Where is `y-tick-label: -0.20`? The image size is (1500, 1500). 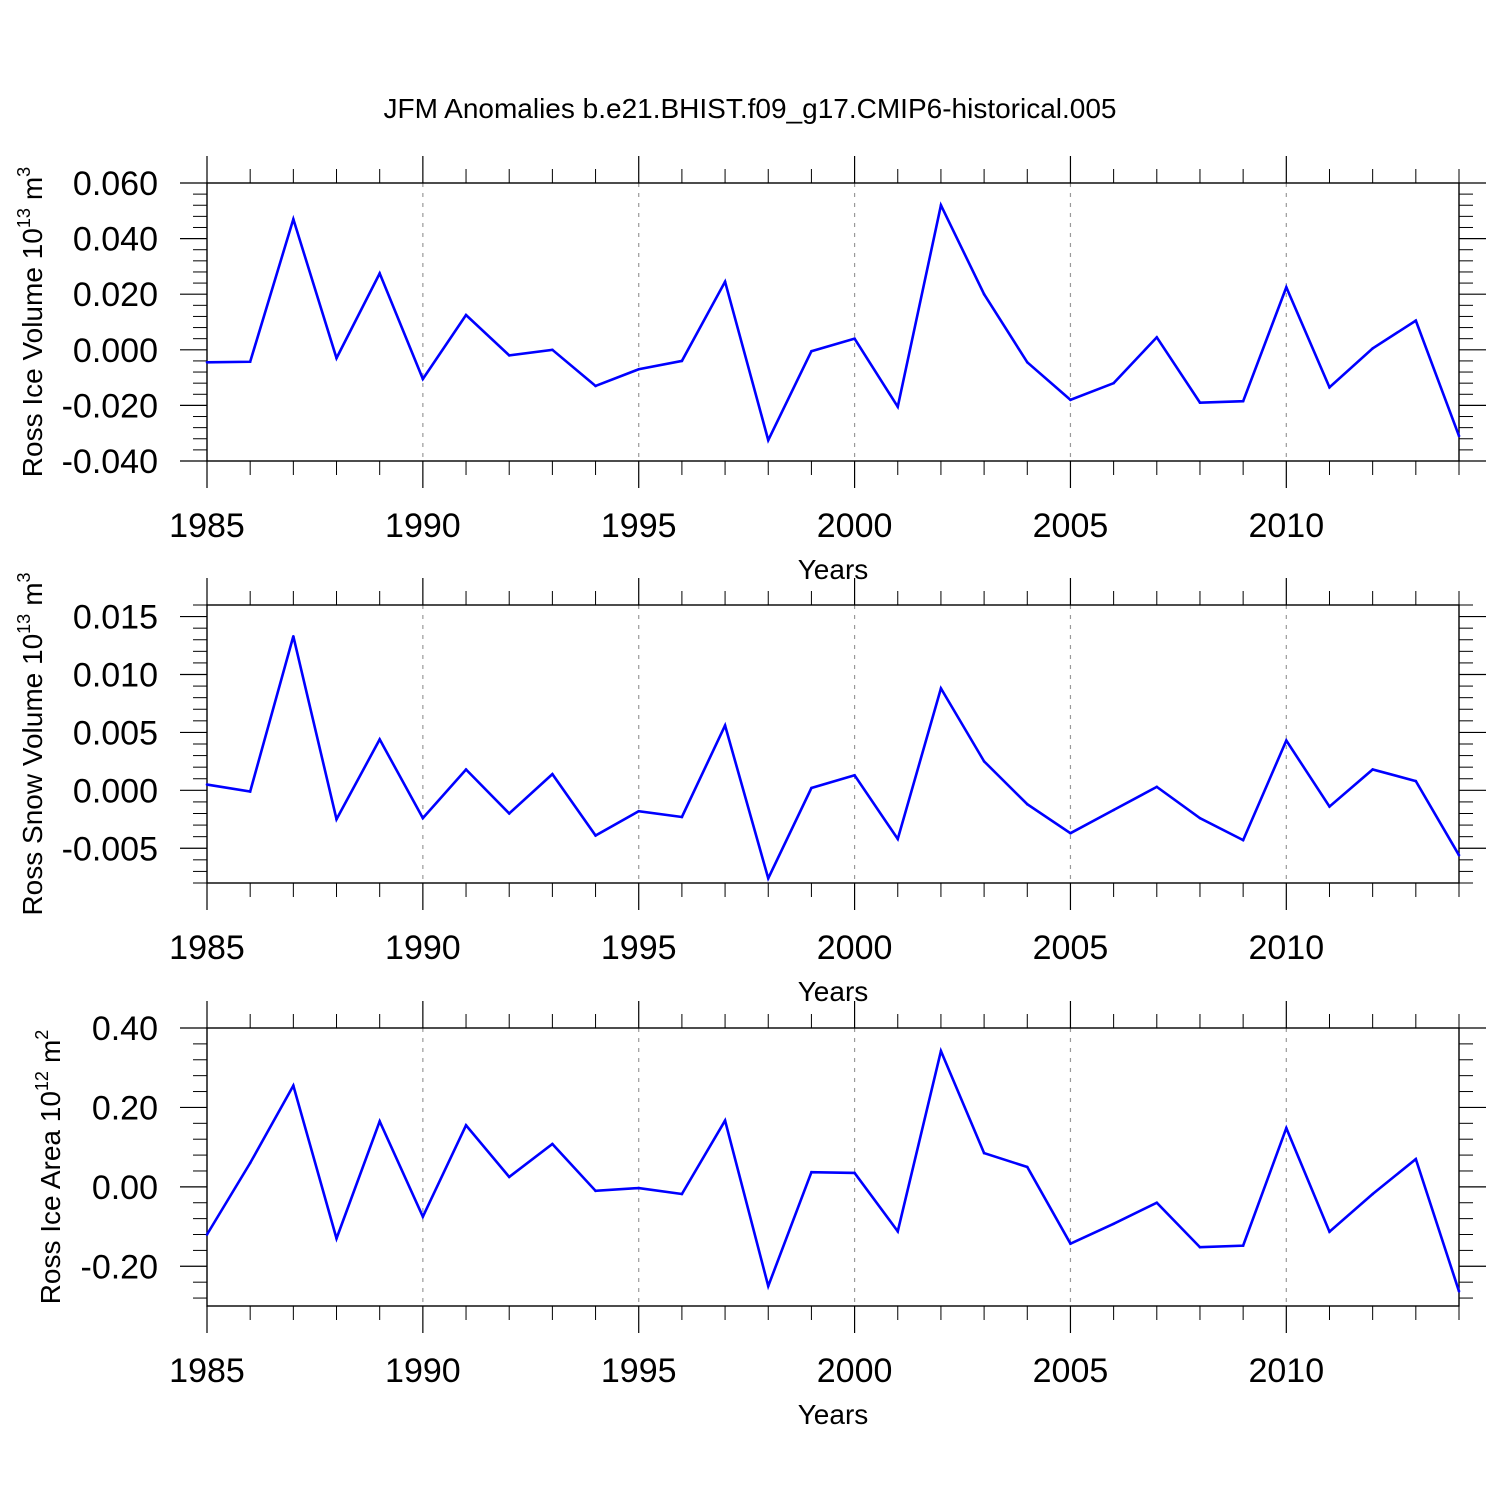 y-tick-label: -0.20 is located at coordinates (120, 1267).